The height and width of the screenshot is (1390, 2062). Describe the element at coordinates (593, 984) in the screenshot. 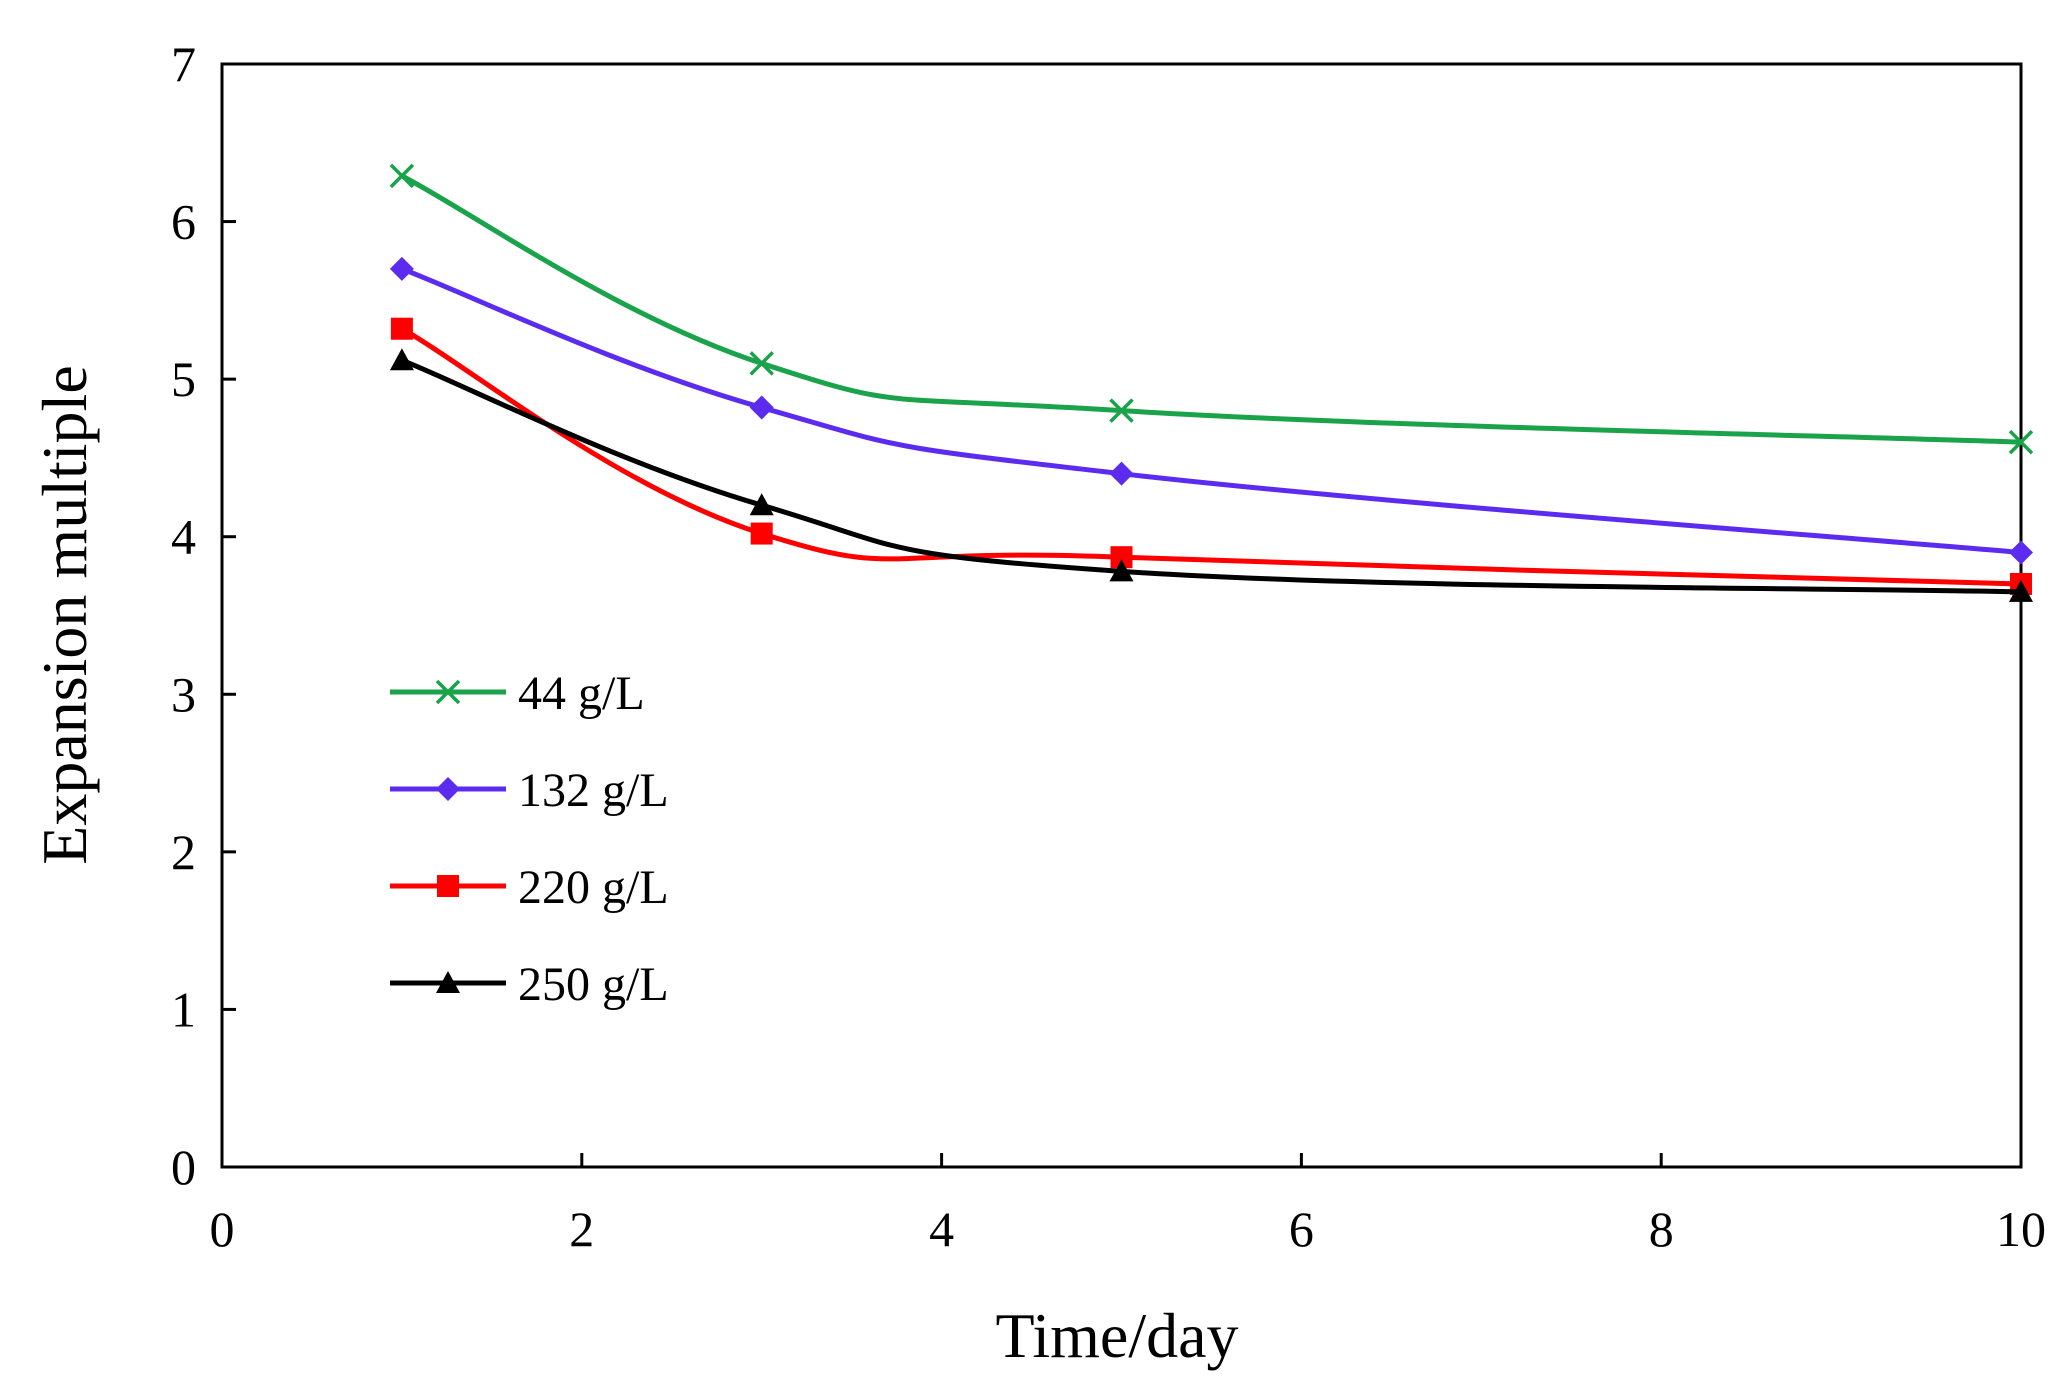

I see `legend-label-4: 250 g/L` at that location.